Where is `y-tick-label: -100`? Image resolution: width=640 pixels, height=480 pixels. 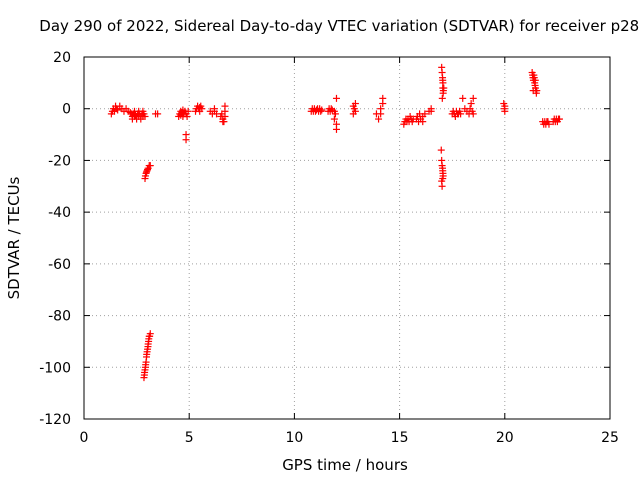 y-tick-label: -100 is located at coordinates (55, 368).